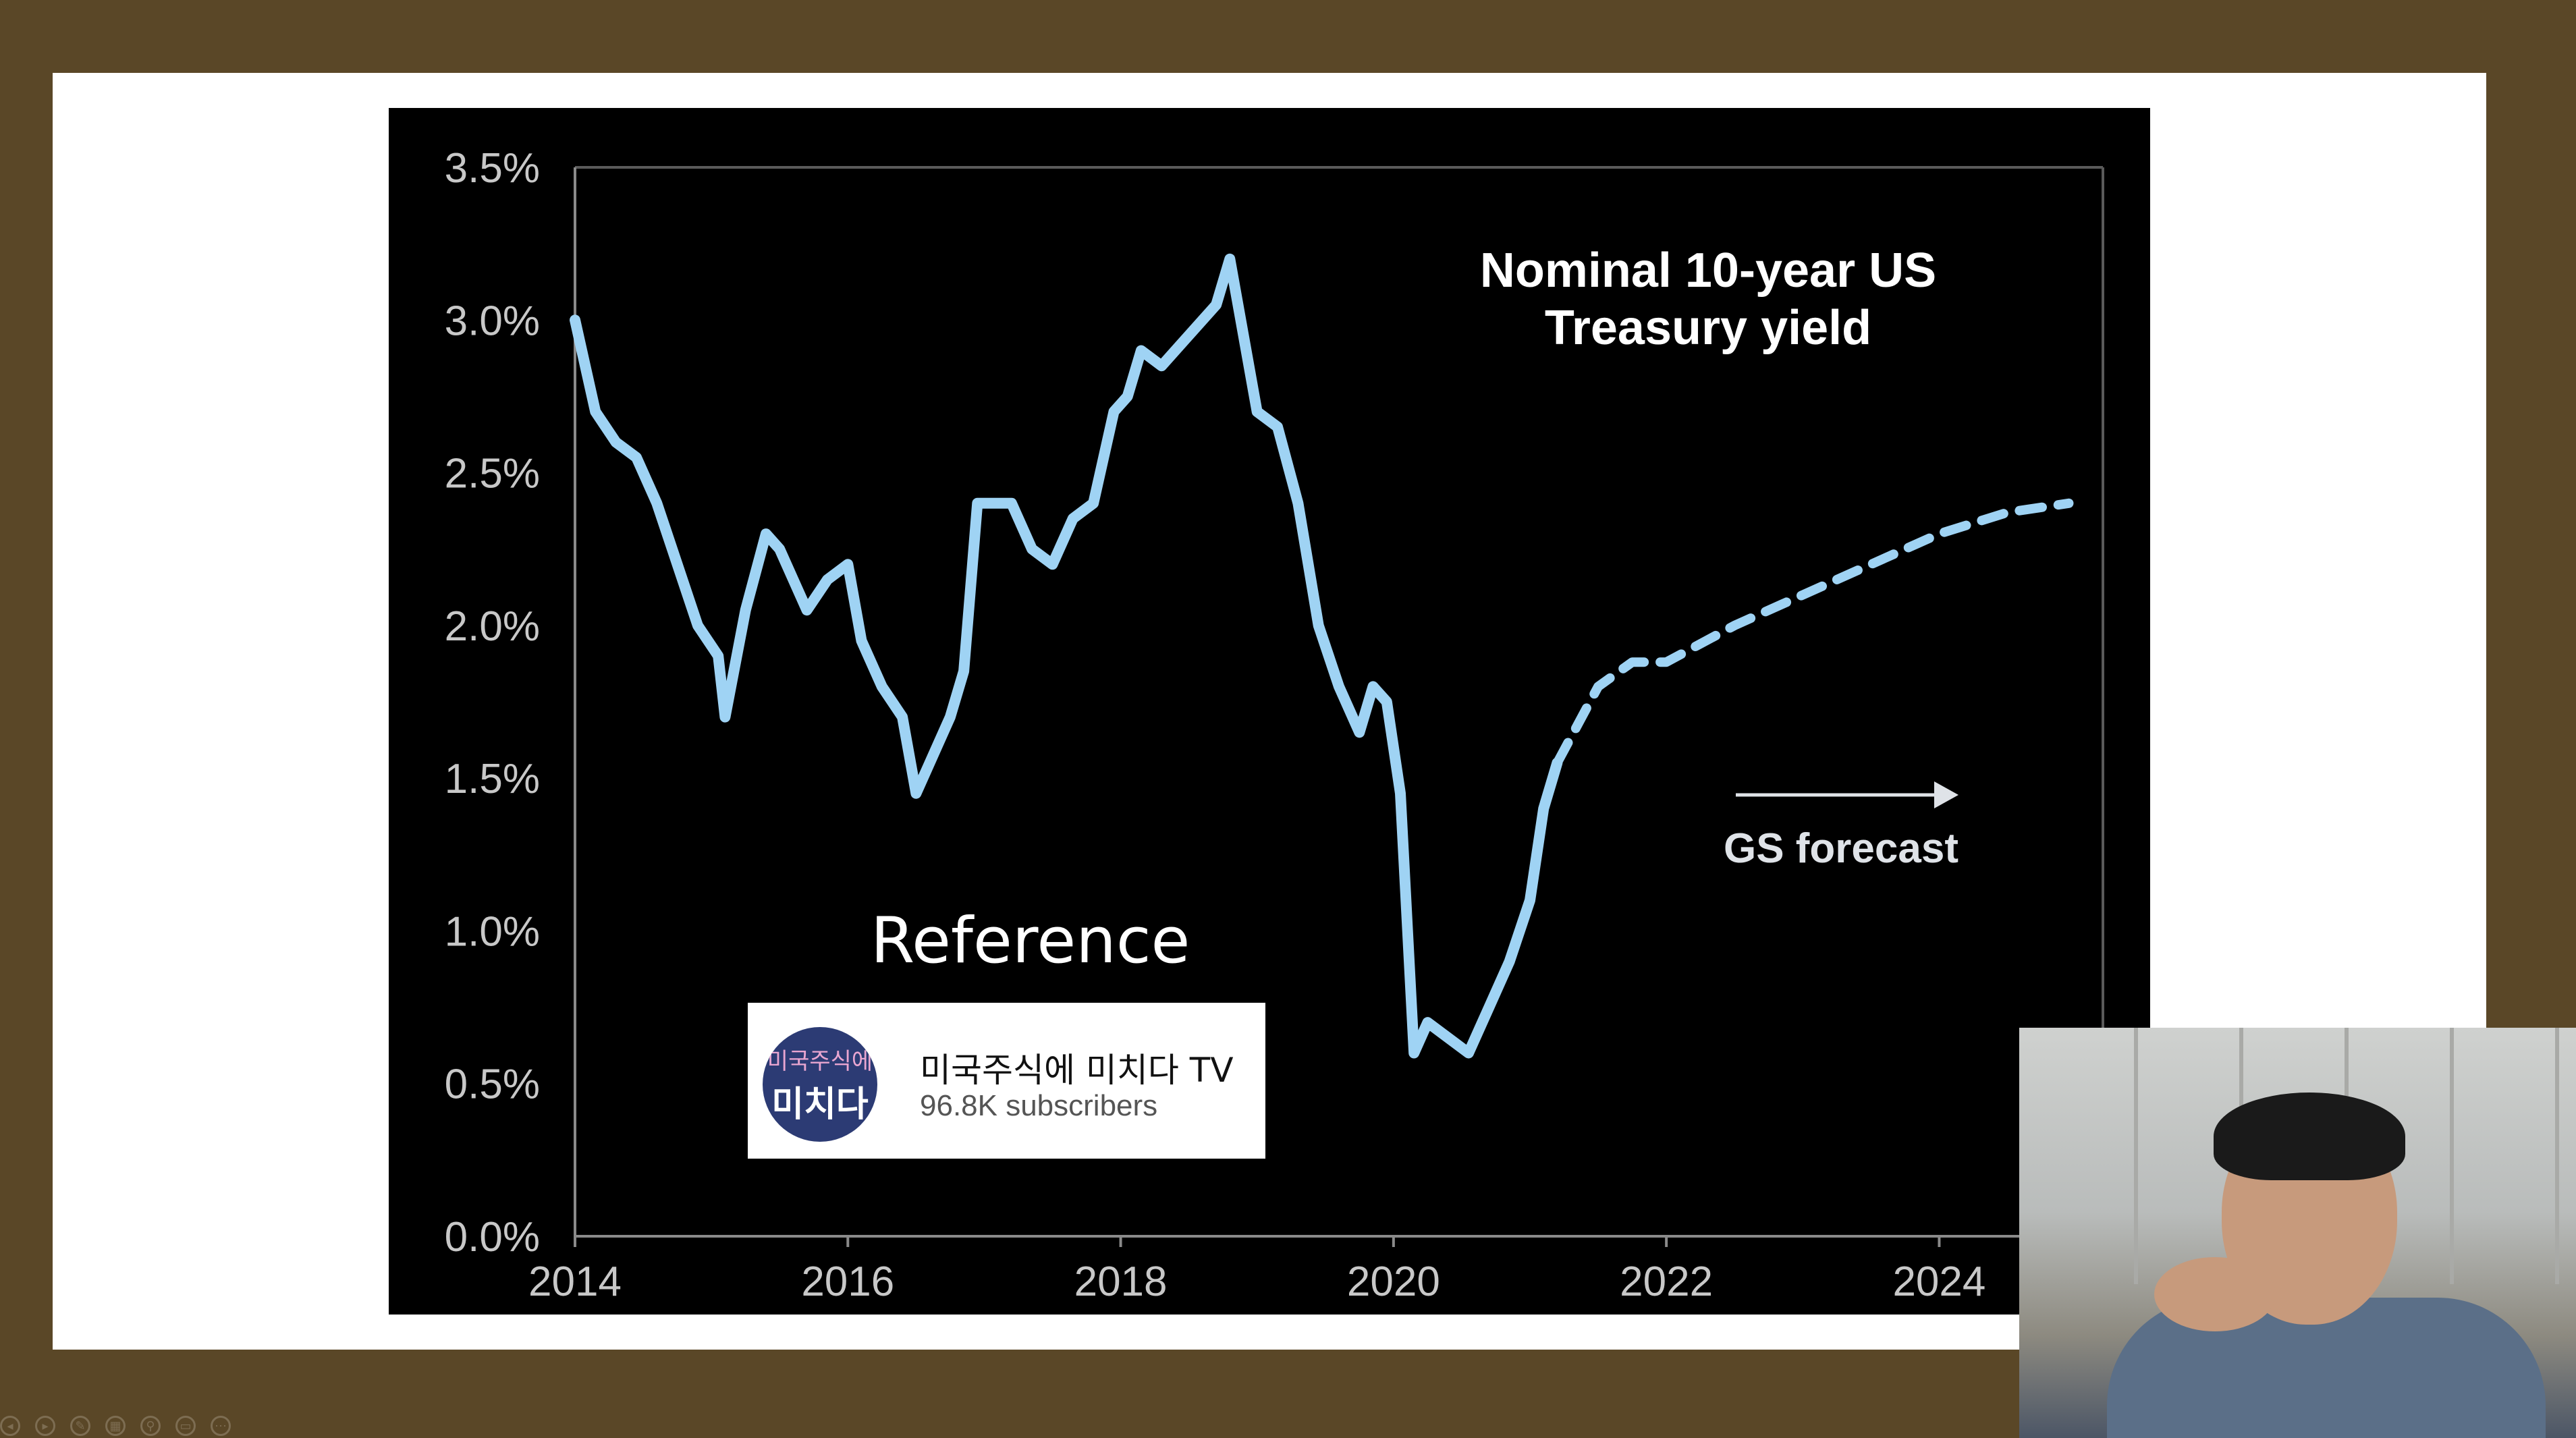 The height and width of the screenshot is (1438, 2576). Describe the element at coordinates (45, 1426) in the screenshot. I see `next-slide-icon: ▸` at that location.